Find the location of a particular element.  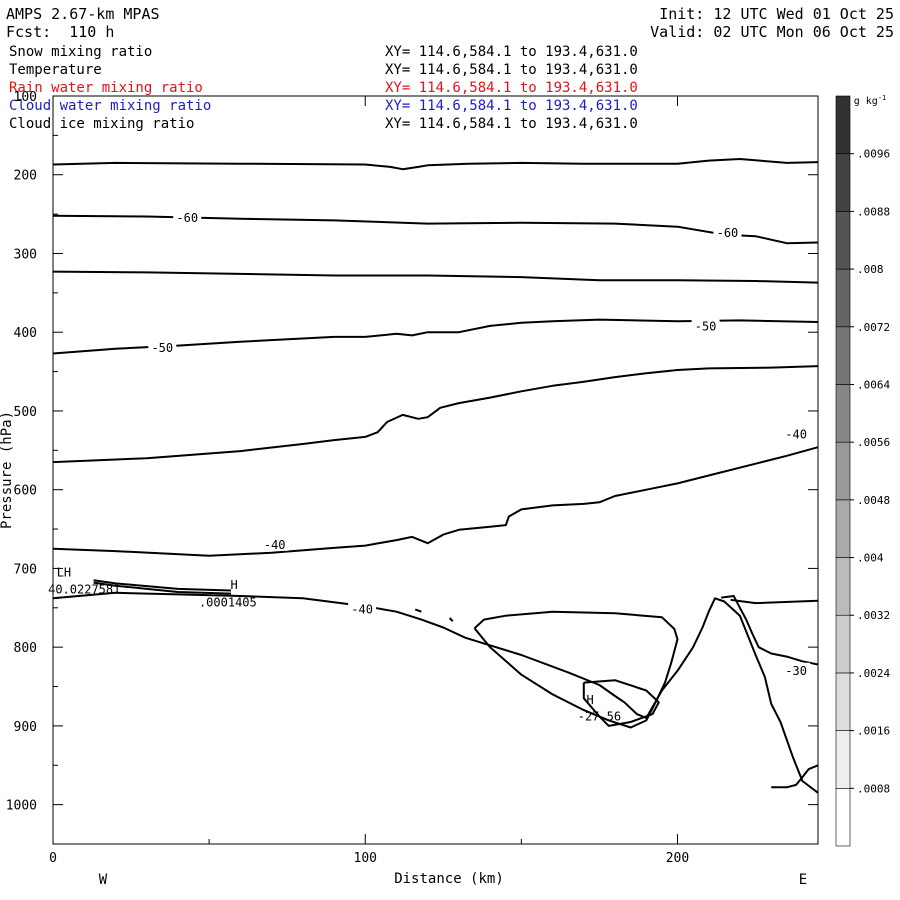

field-name: Cloud ice mixing ratio is located at coordinates (102, 124).